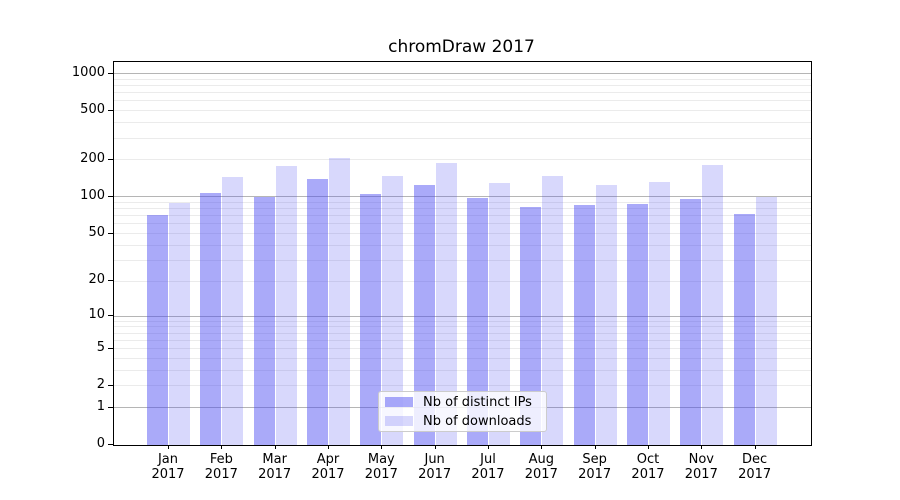  I want to click on legend-label-distinct-ips: Nb of distinct IPs, so click(477, 402).